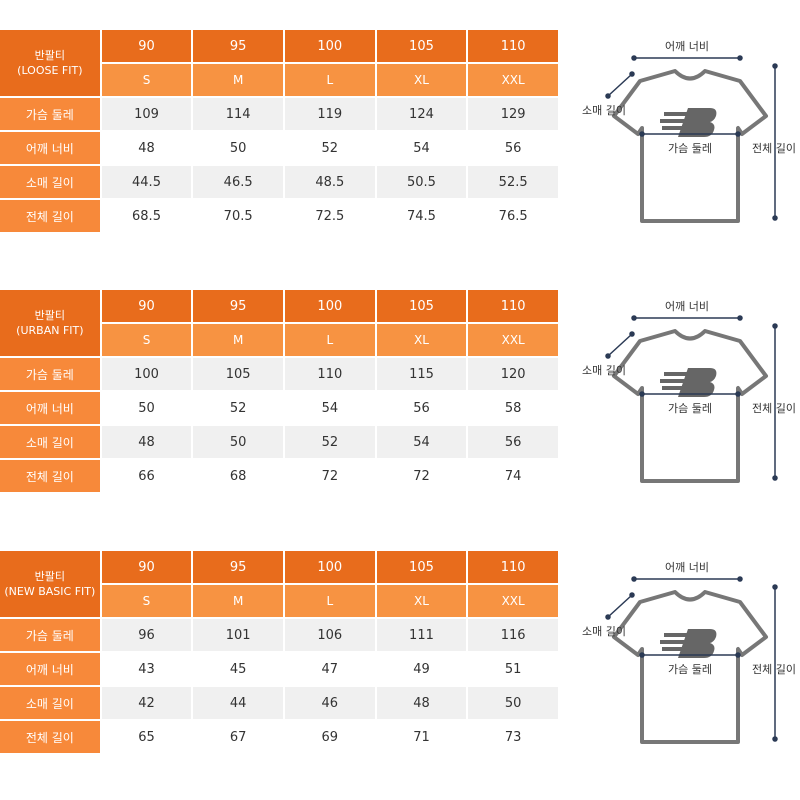 This screenshot has height=800, width=800. What do you see at coordinates (513, 216) in the screenshot?
I see `cell: 76.5` at bounding box center [513, 216].